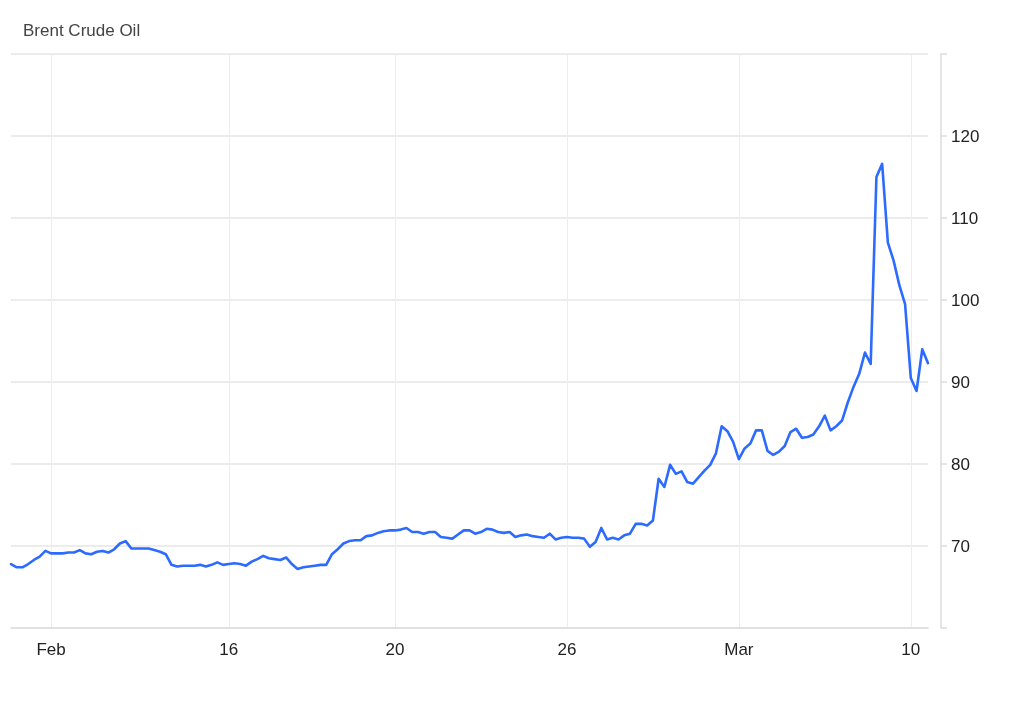 The width and height of the screenshot is (1024, 710). What do you see at coordinates (51, 649) in the screenshot?
I see `x-tick-label: Feb` at bounding box center [51, 649].